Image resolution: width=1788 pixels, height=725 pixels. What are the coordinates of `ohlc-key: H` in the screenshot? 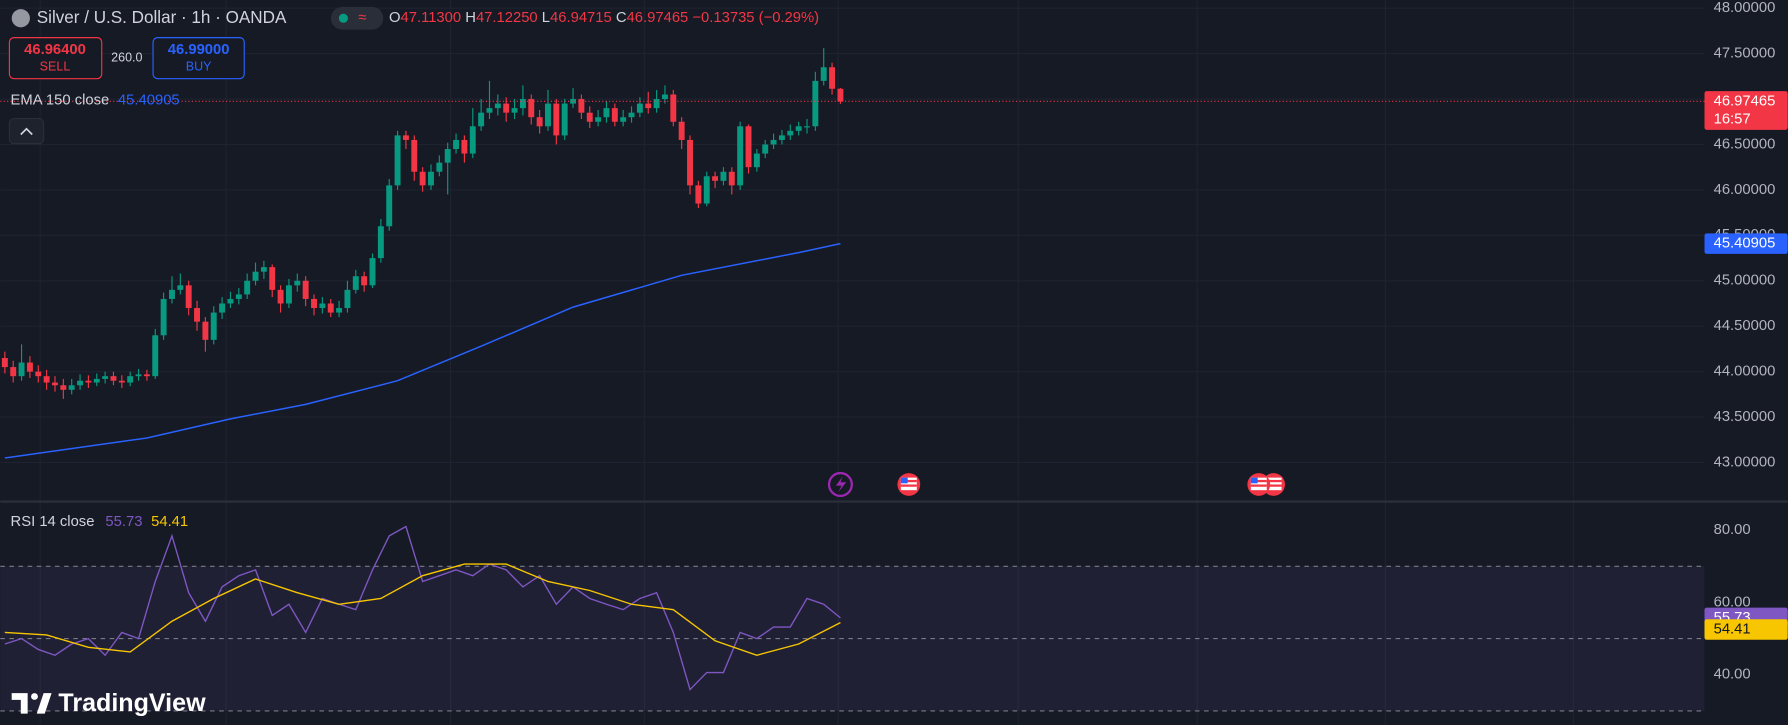 It's located at (470, 18).